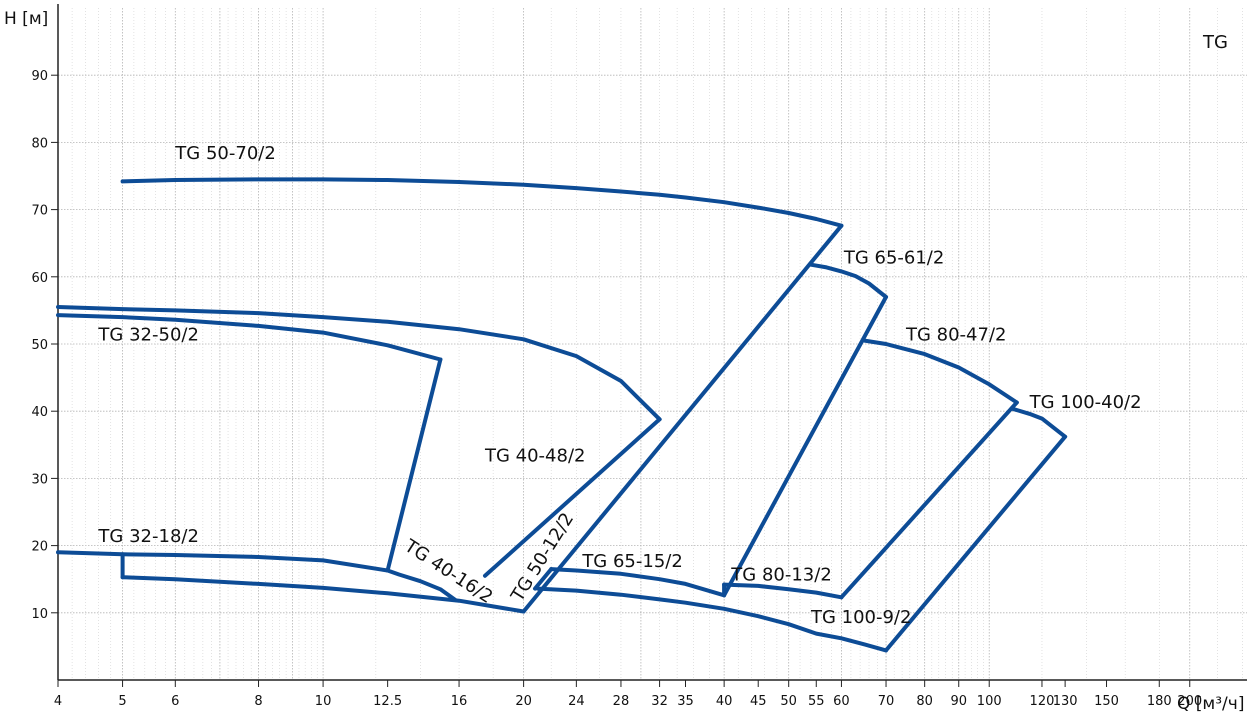  Describe the element at coordinates (1159, 701) in the screenshot. I see `x-tick-label: 180` at that location.